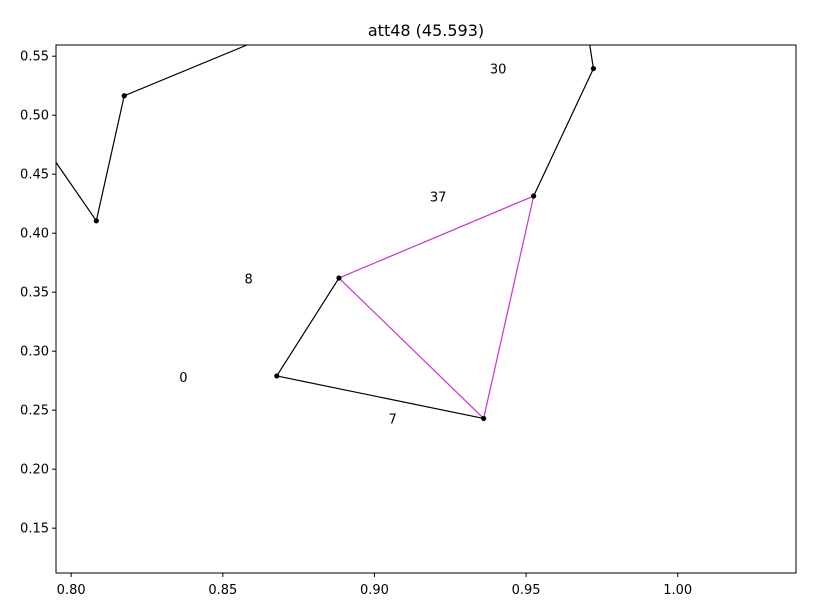 This screenshot has height=614, width=836. Describe the element at coordinates (34, 411) in the screenshot. I see `y-tick-label: 0.25` at that location.